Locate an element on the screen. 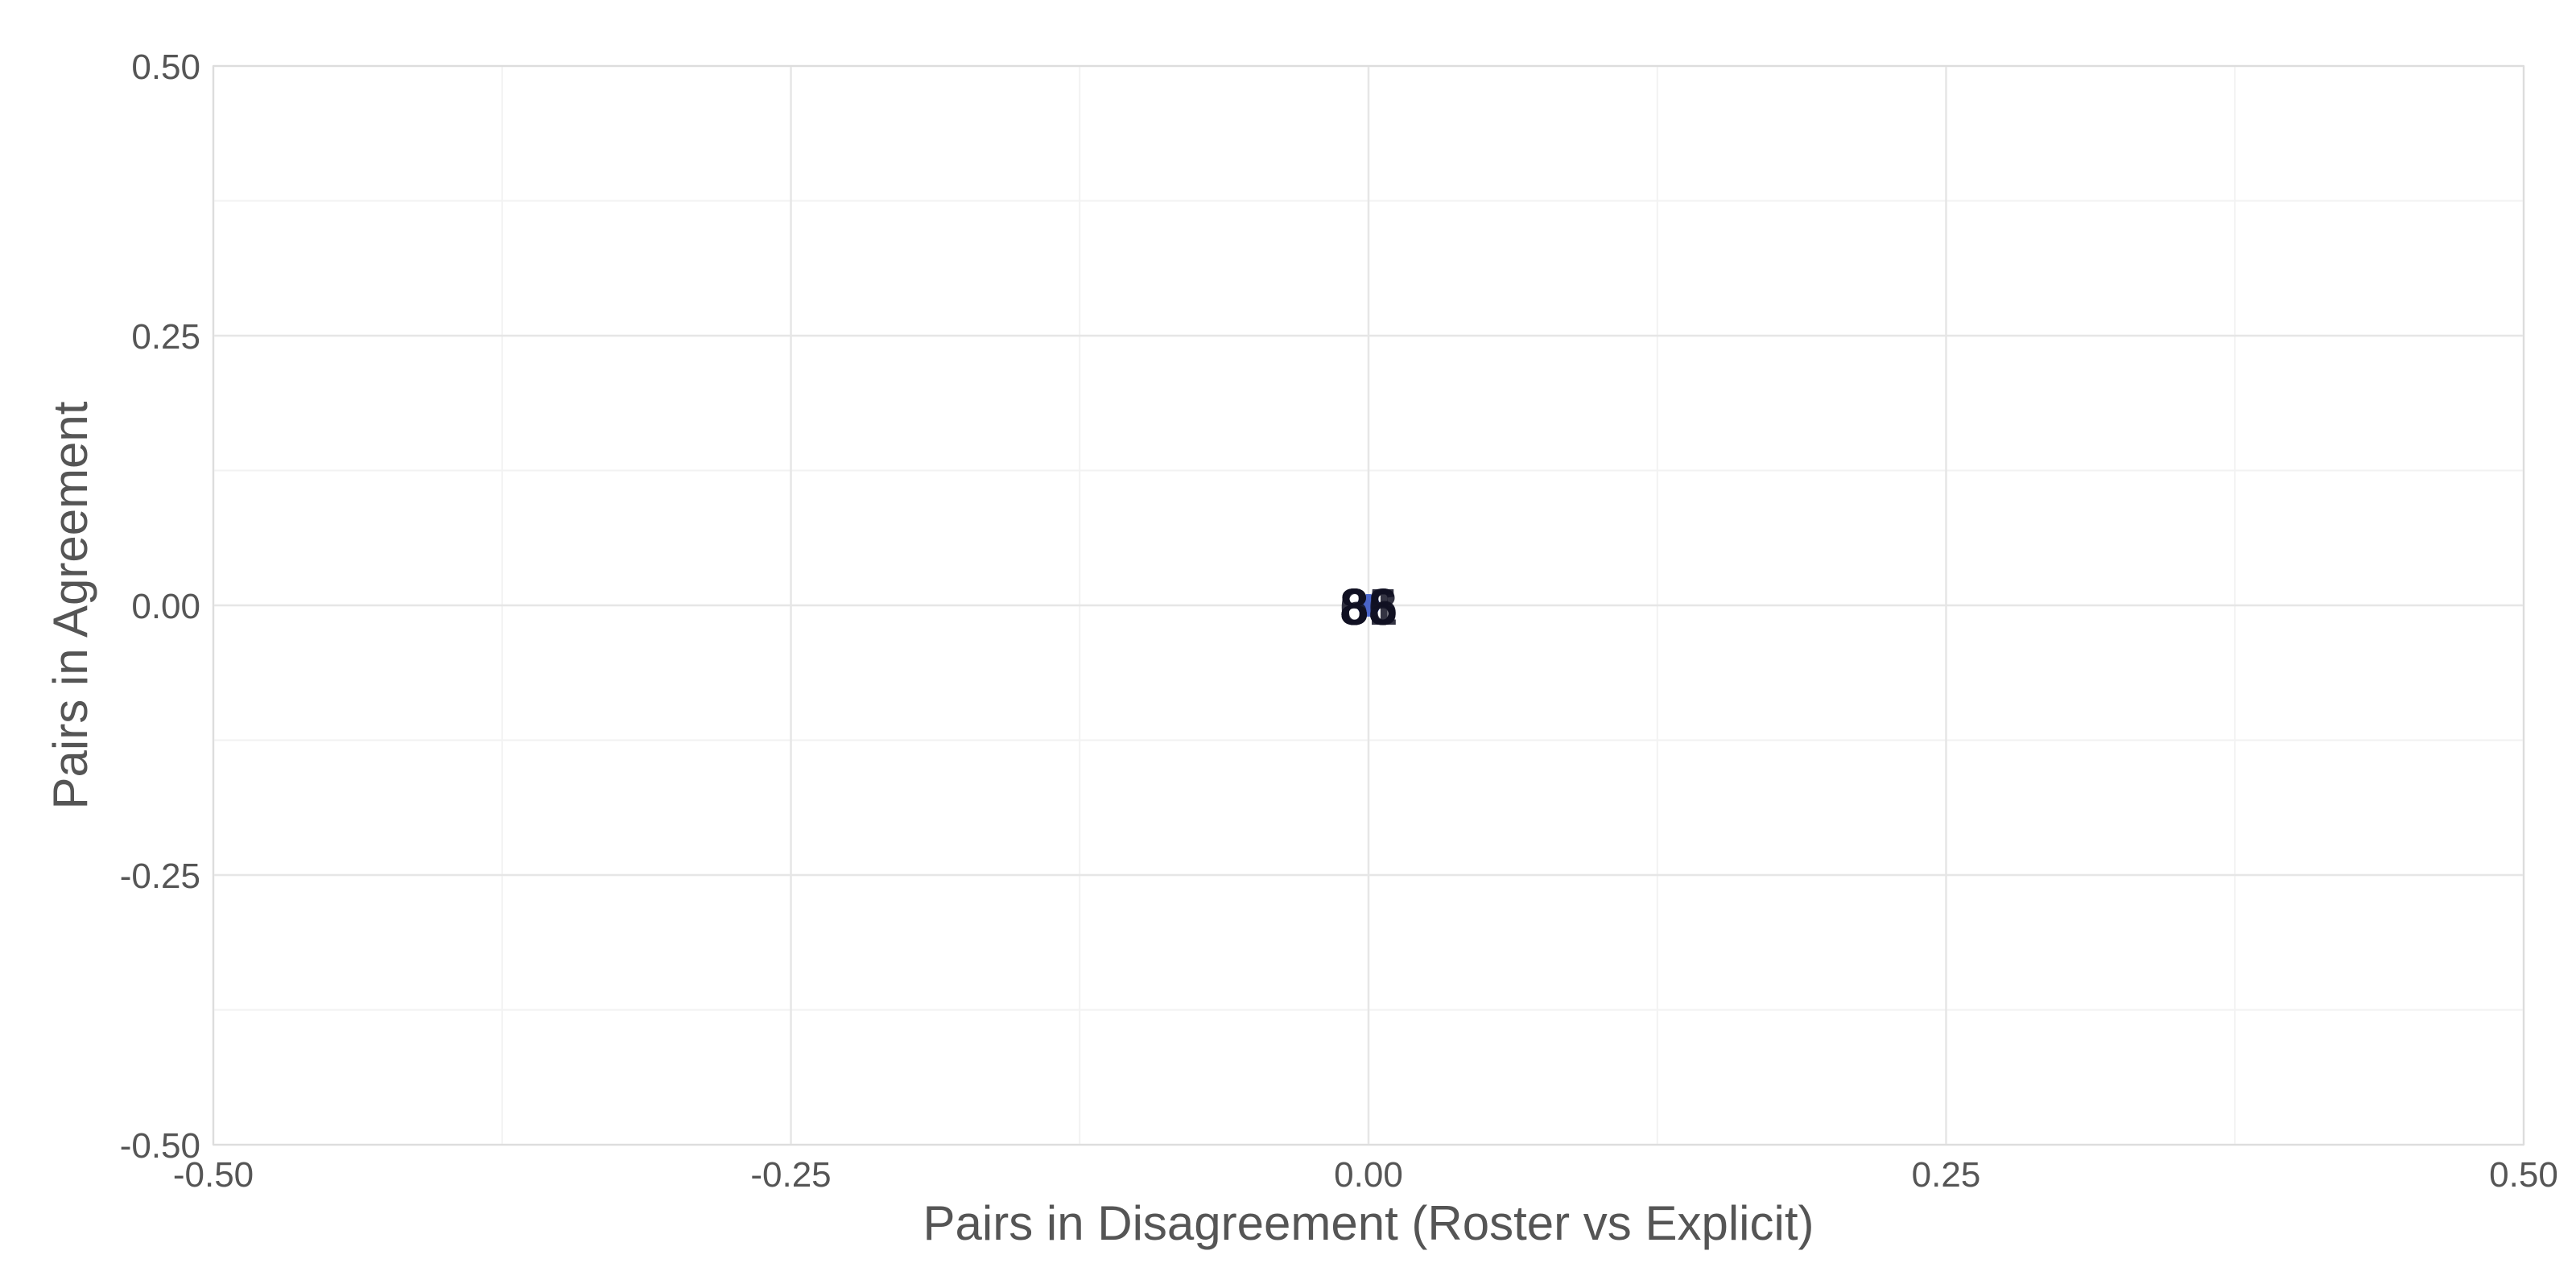 This screenshot has height=1288, width=2576. x-tick-label: 0.25 is located at coordinates (1946, 1175).